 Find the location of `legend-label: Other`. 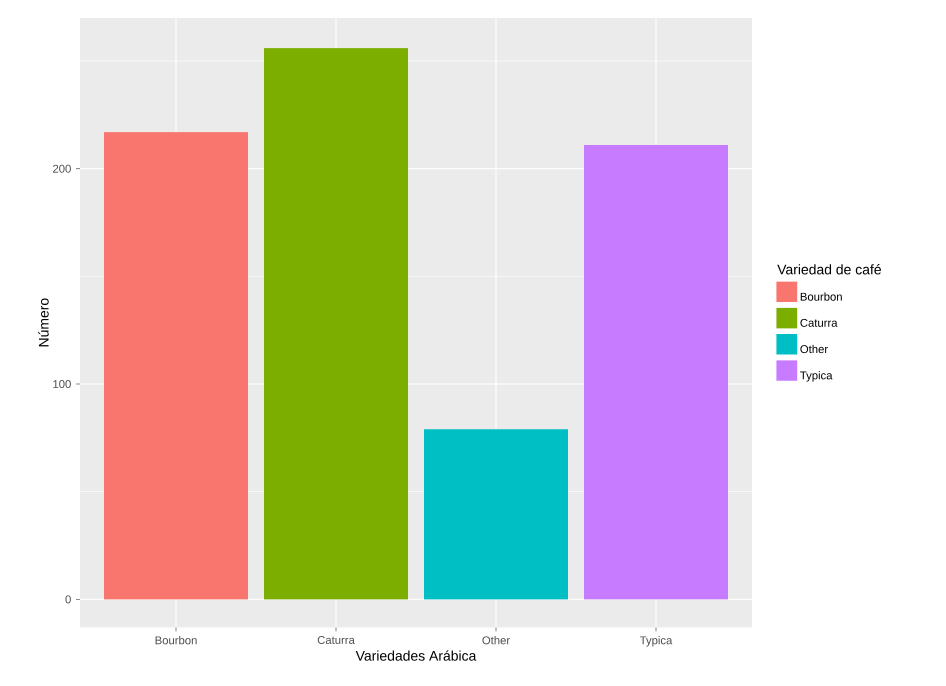

legend-label: Other is located at coordinates (814, 349).